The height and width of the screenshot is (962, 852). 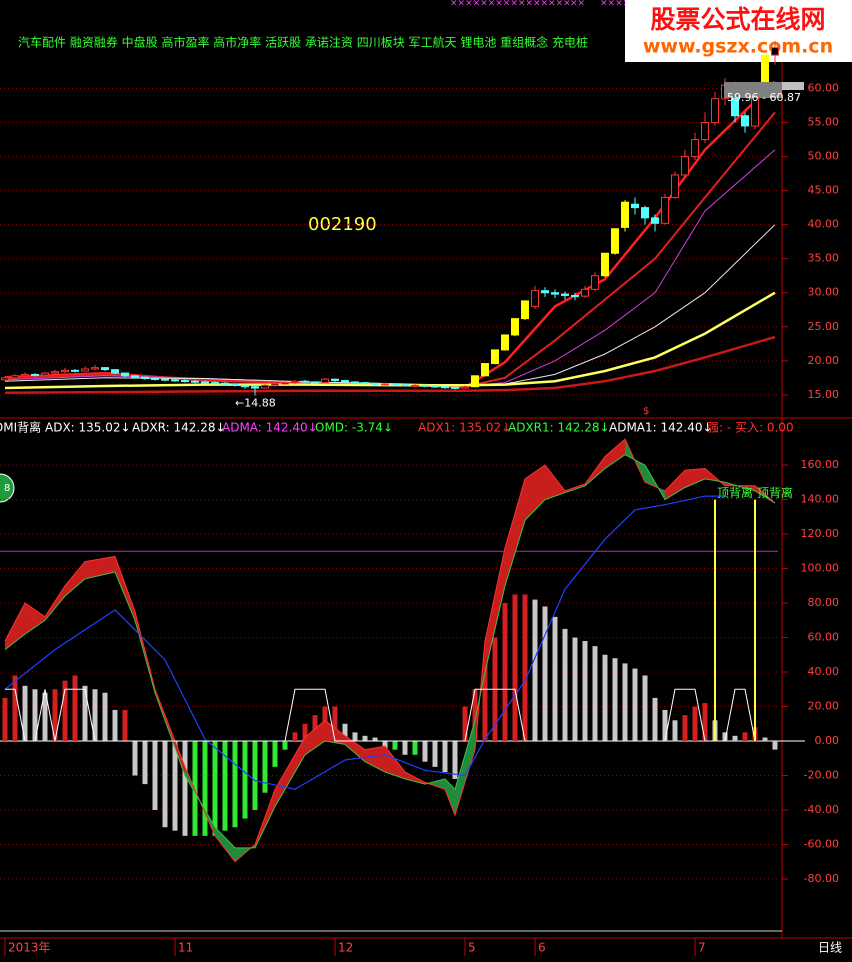 I want to click on badge, so click(x=7, y=488).